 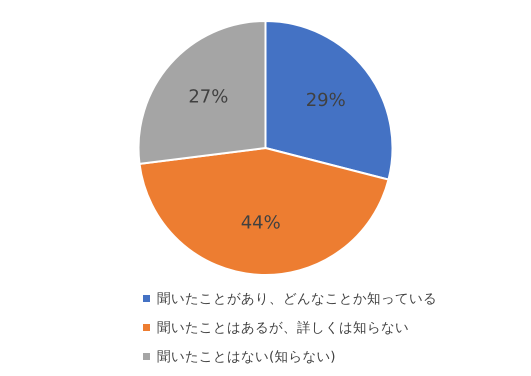 What do you see at coordinates (246, 357) in the screenshot?
I see `legend-label: 聞いたことはない(知らない)` at bounding box center [246, 357].